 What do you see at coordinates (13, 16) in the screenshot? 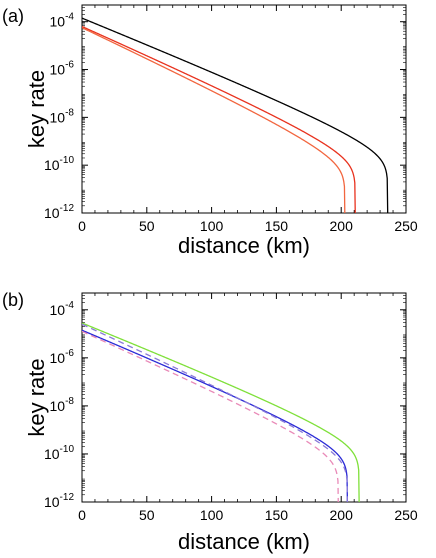
I see `panel-label: (a)` at bounding box center [13, 16].